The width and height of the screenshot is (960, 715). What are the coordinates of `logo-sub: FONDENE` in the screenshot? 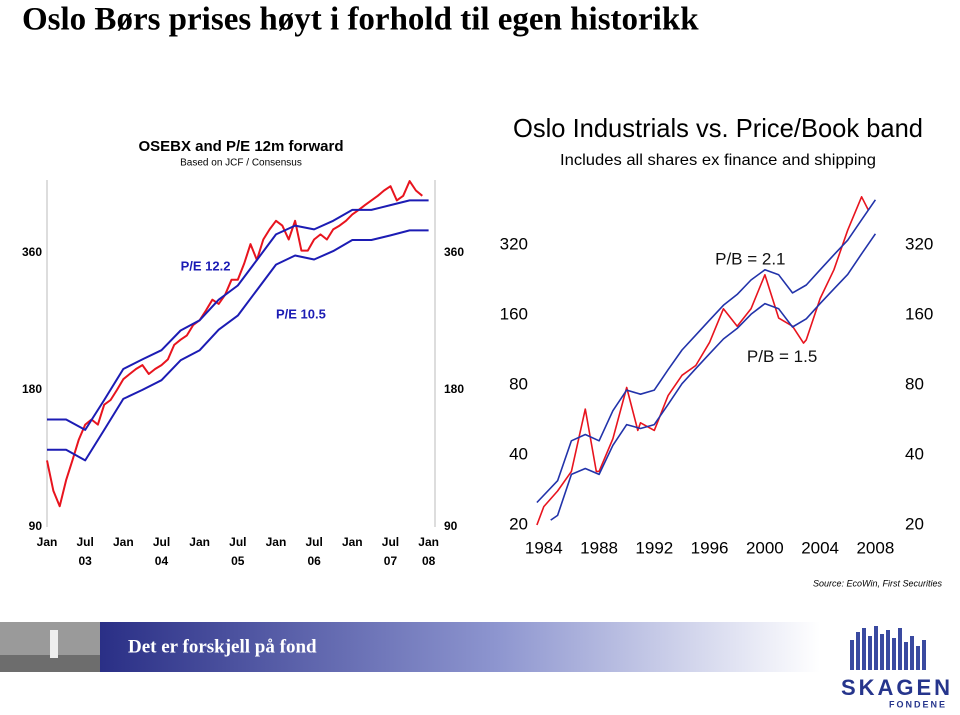 It's located at (918, 704).